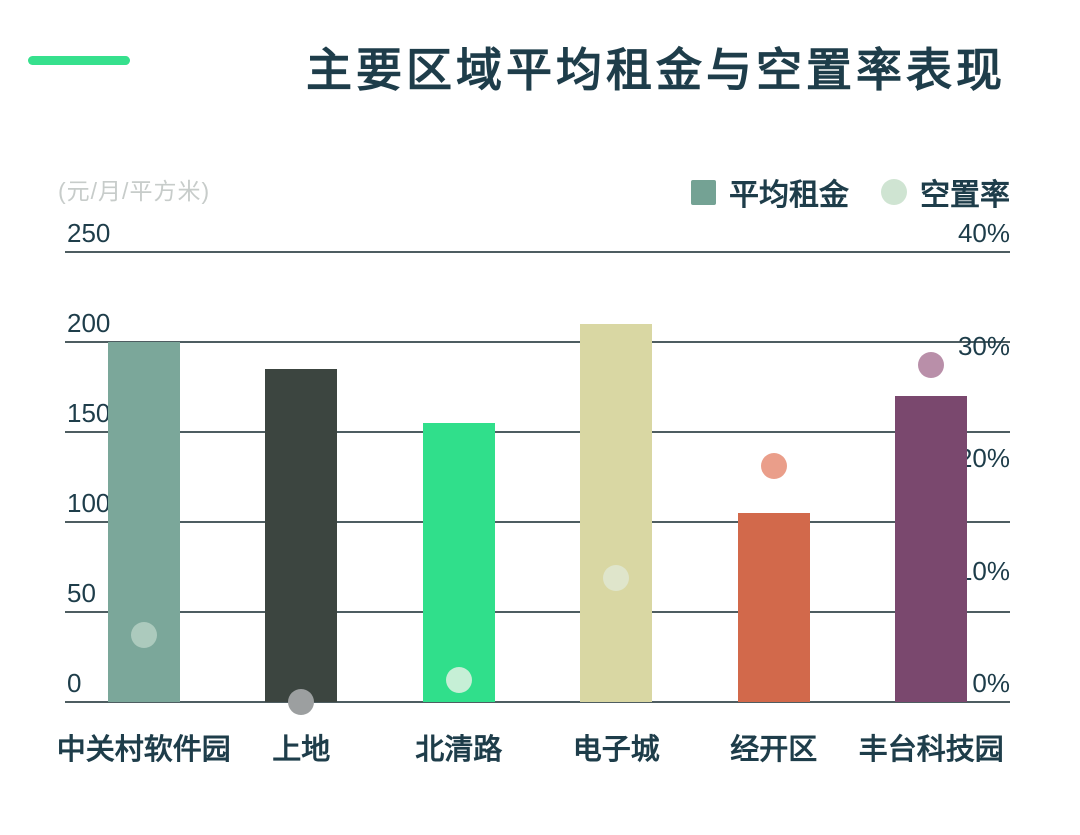  I want to click on left-axis-tick-label: 150, so click(89, 413).